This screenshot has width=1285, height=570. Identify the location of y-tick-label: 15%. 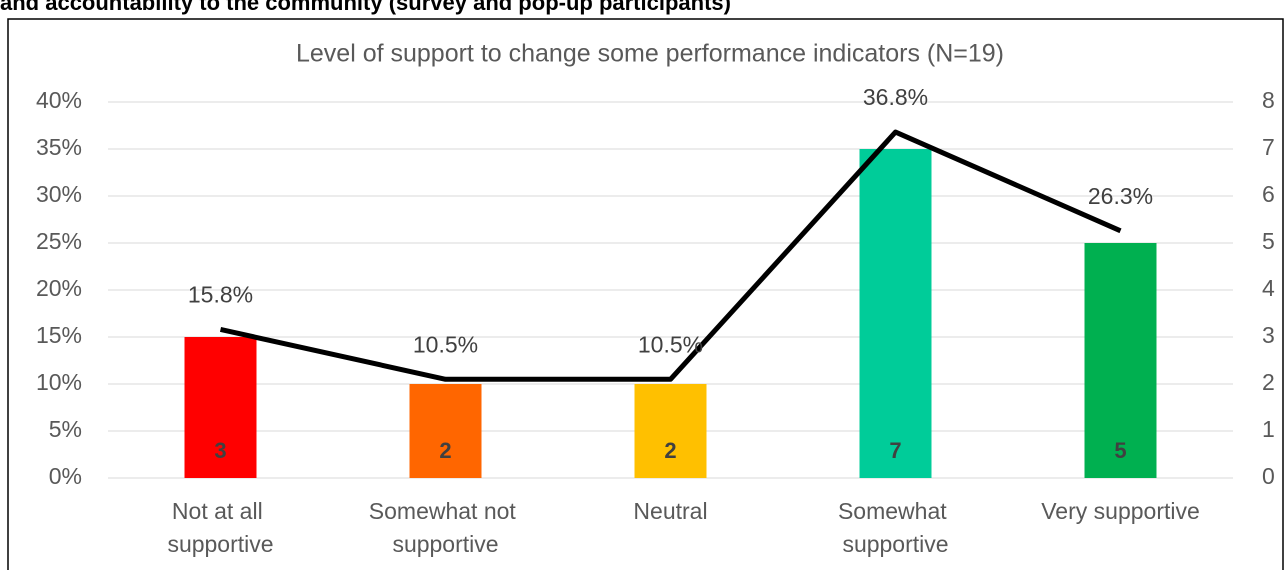
(59, 335).